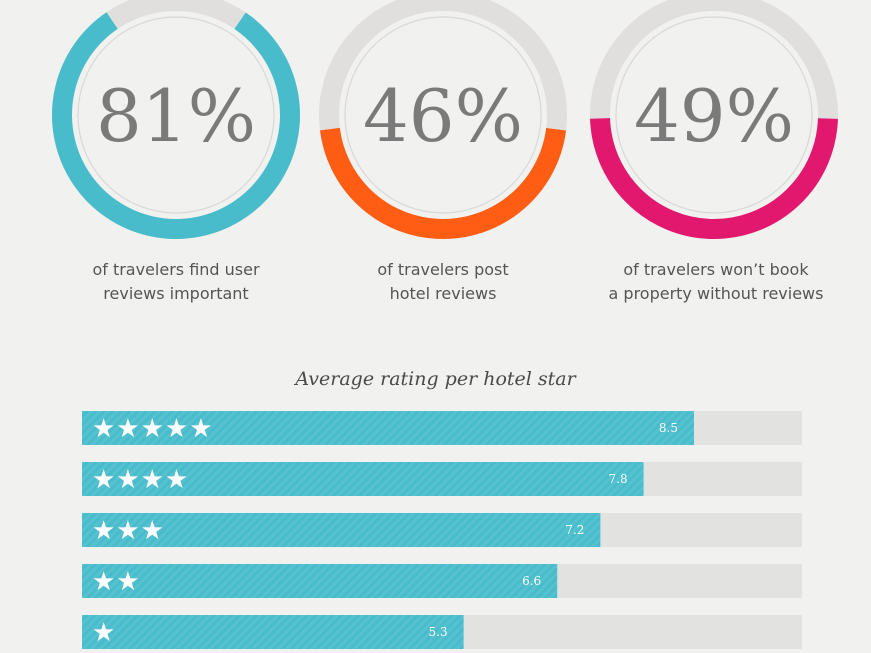 The image size is (871, 653). I want to click on bar-value-label-4: 6.6, so click(531, 581).